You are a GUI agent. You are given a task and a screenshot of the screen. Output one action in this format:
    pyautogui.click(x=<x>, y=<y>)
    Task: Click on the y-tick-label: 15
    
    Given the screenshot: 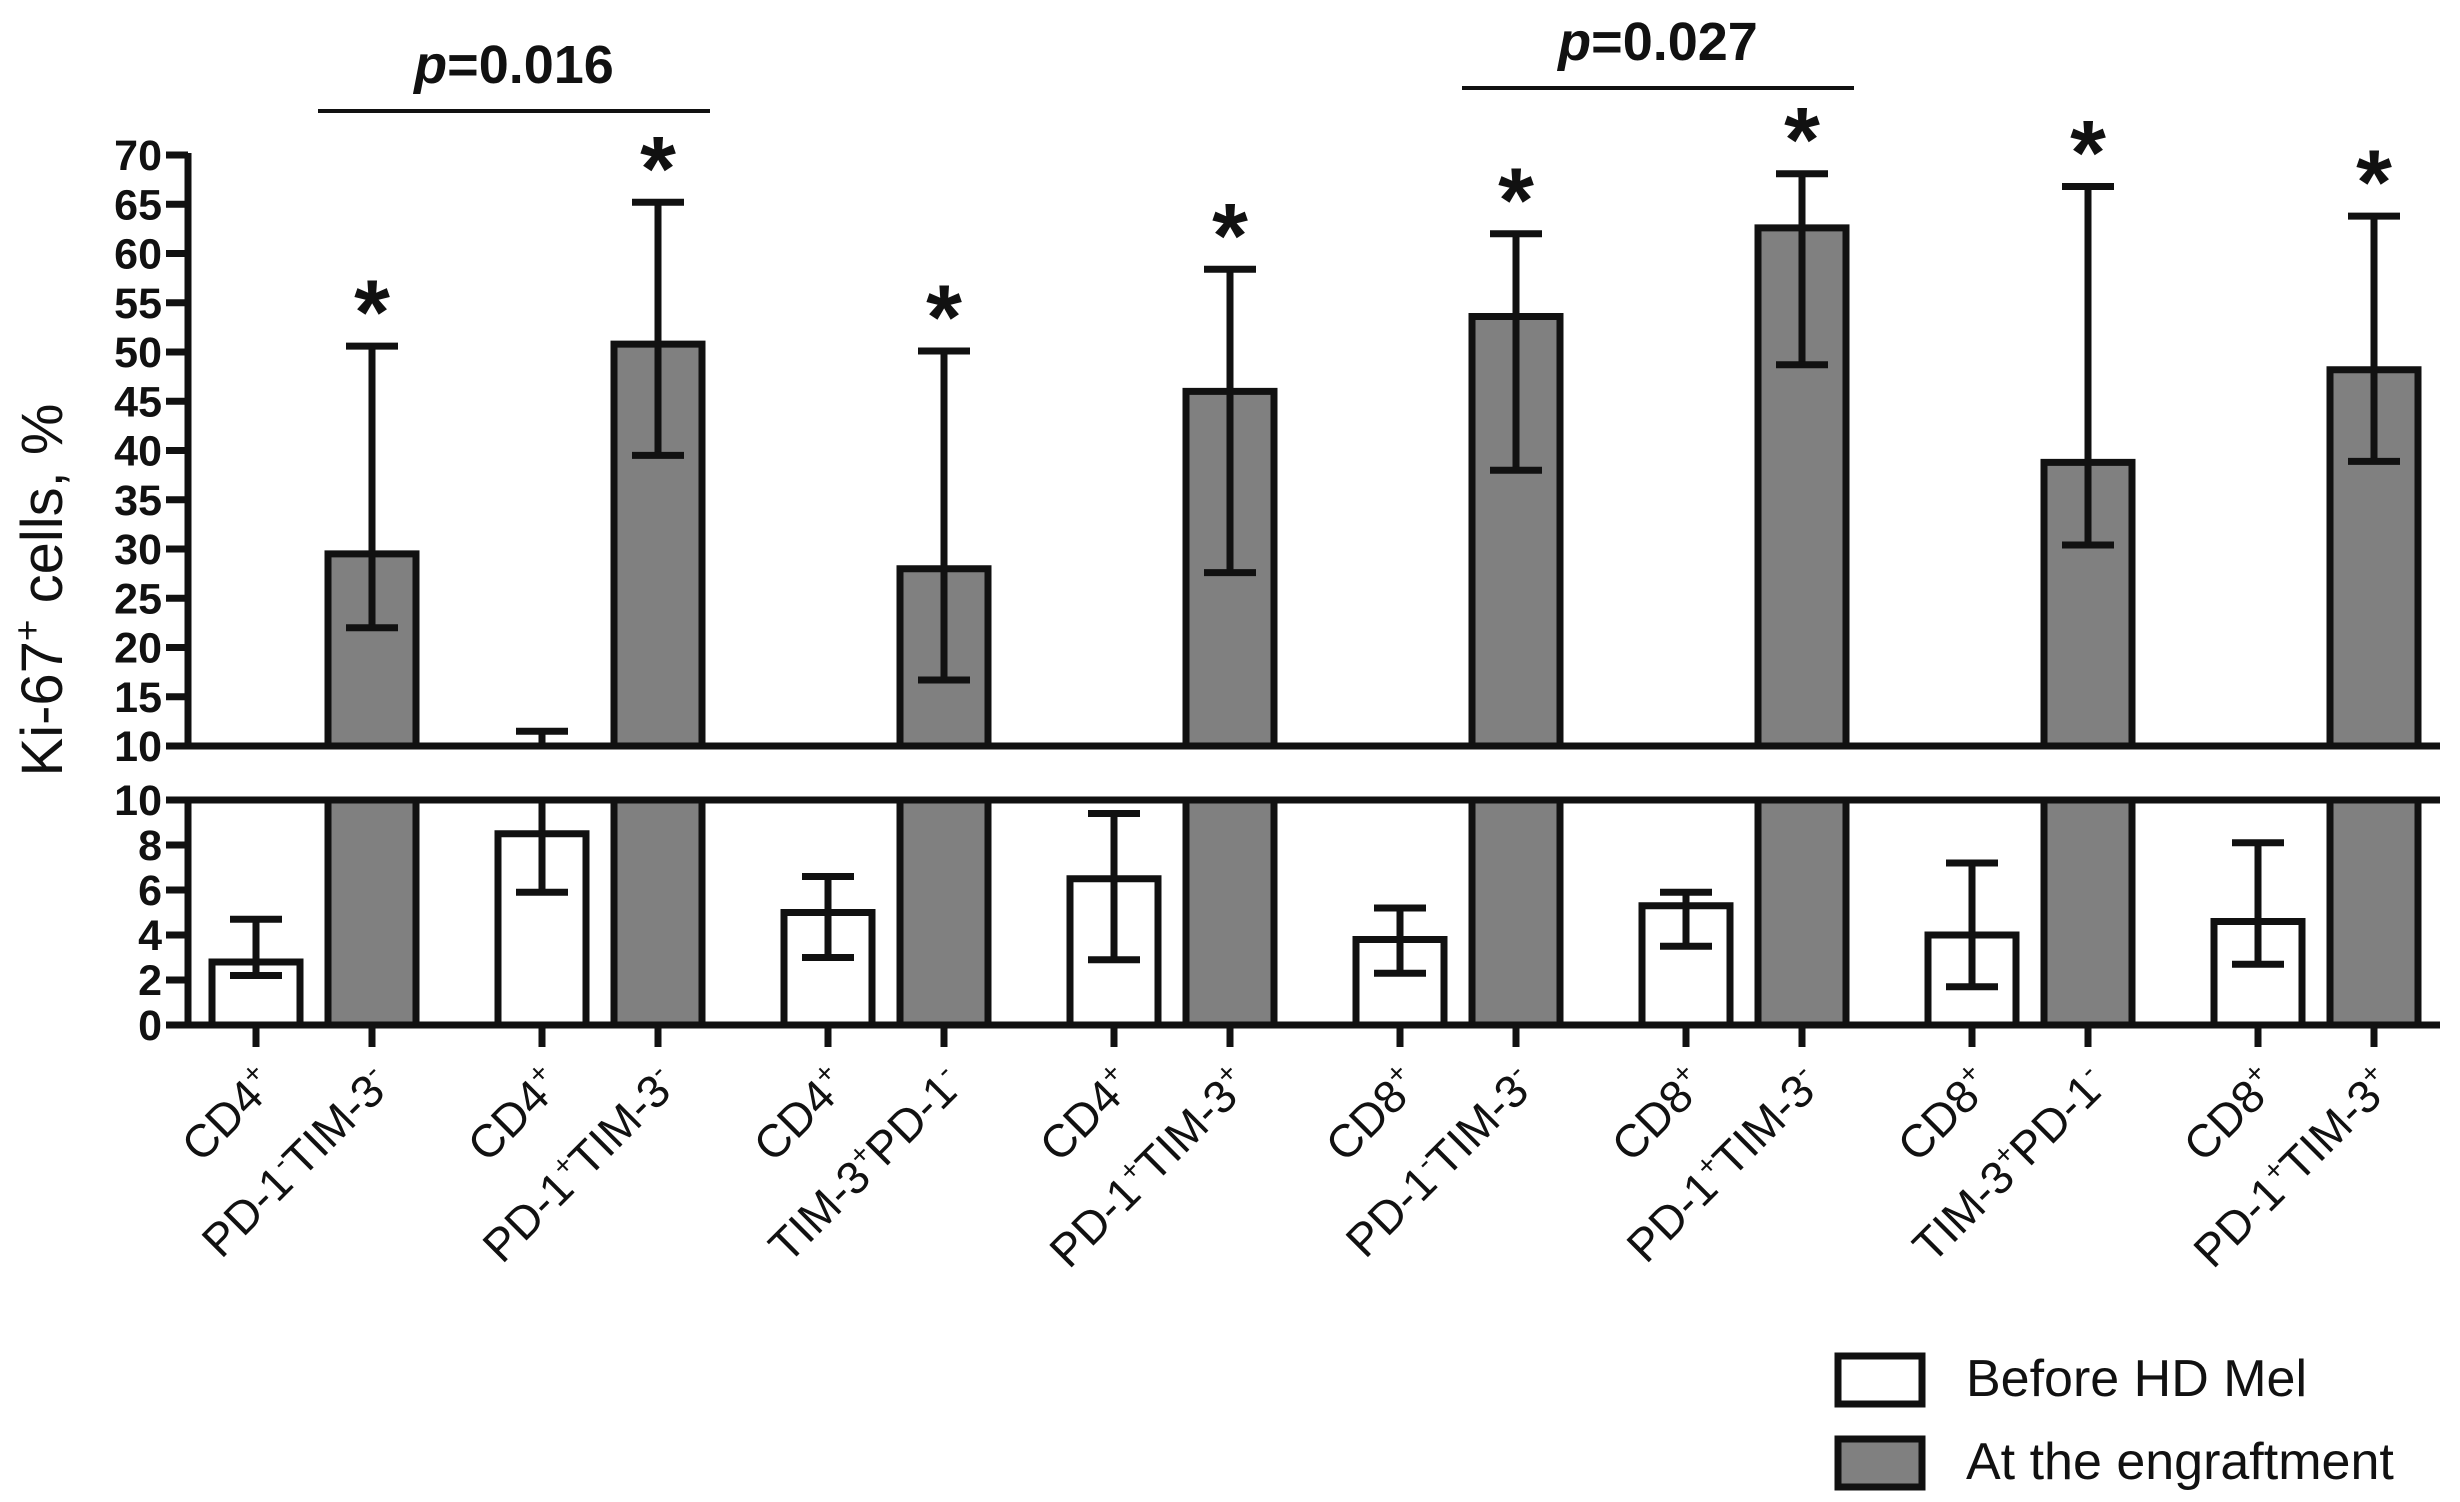 What is the action you would take?
    pyautogui.click(x=138, y=698)
    